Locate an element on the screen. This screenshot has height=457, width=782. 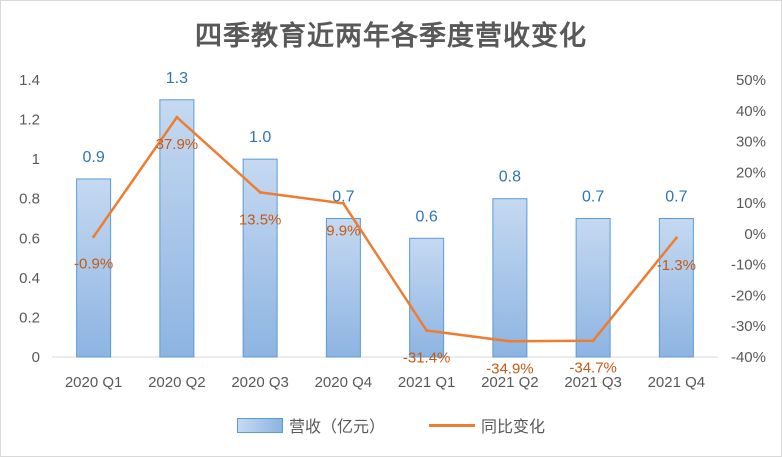
y-right-tick-label: -20% is located at coordinates (748, 295).